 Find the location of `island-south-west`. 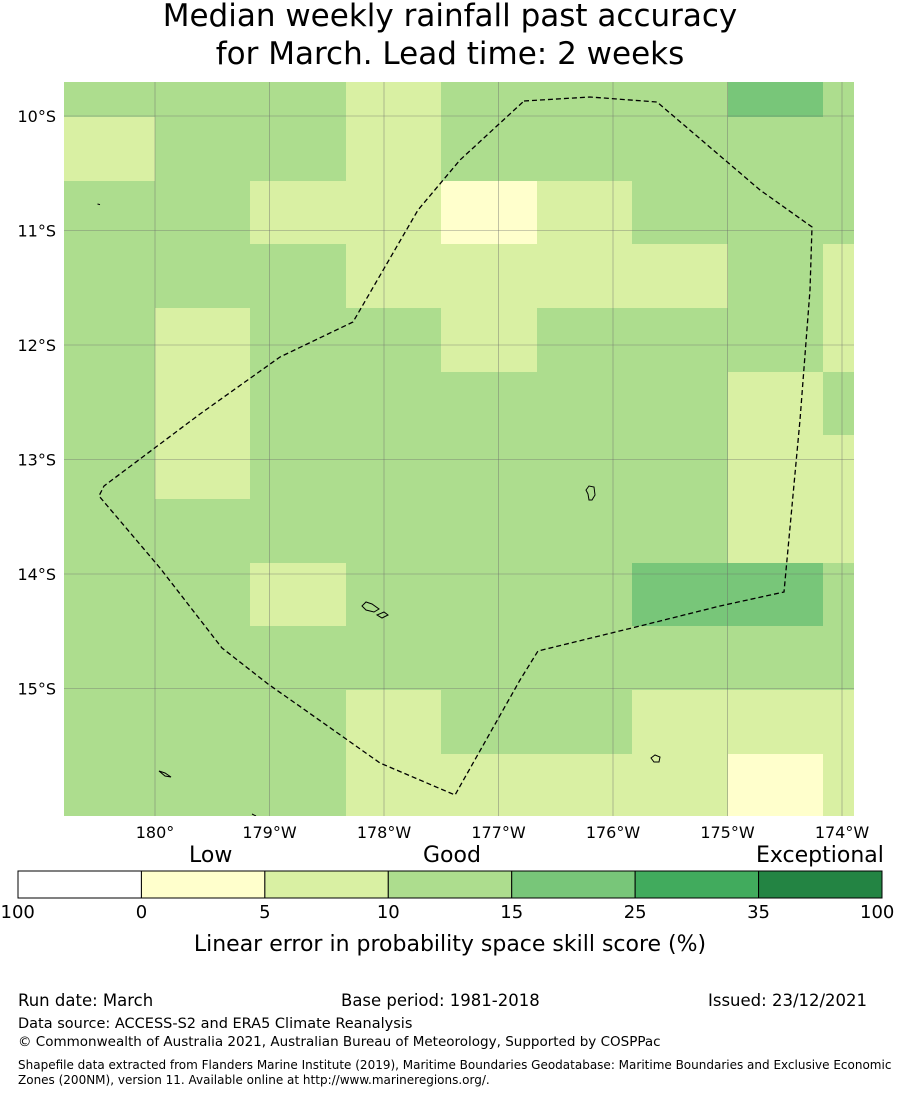

island-south-west is located at coordinates (165, 774).